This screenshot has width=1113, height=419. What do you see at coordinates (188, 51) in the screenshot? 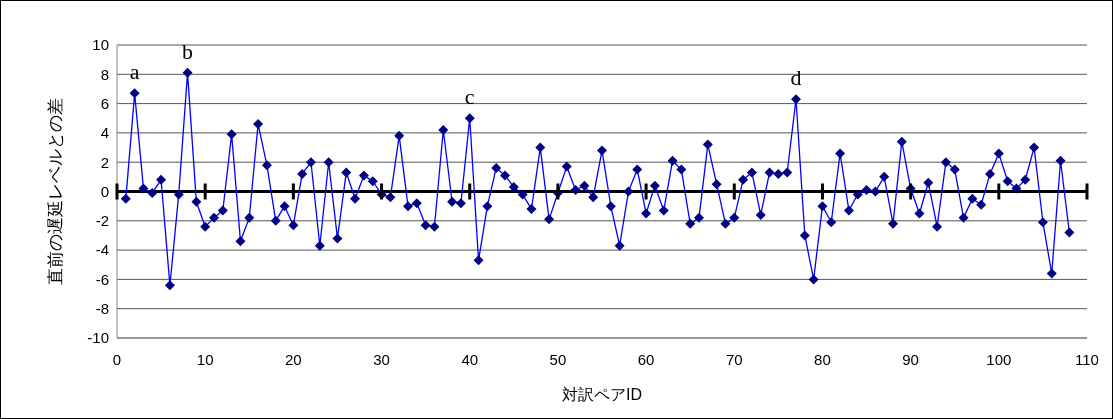
I see `annotation: b` at bounding box center [188, 51].